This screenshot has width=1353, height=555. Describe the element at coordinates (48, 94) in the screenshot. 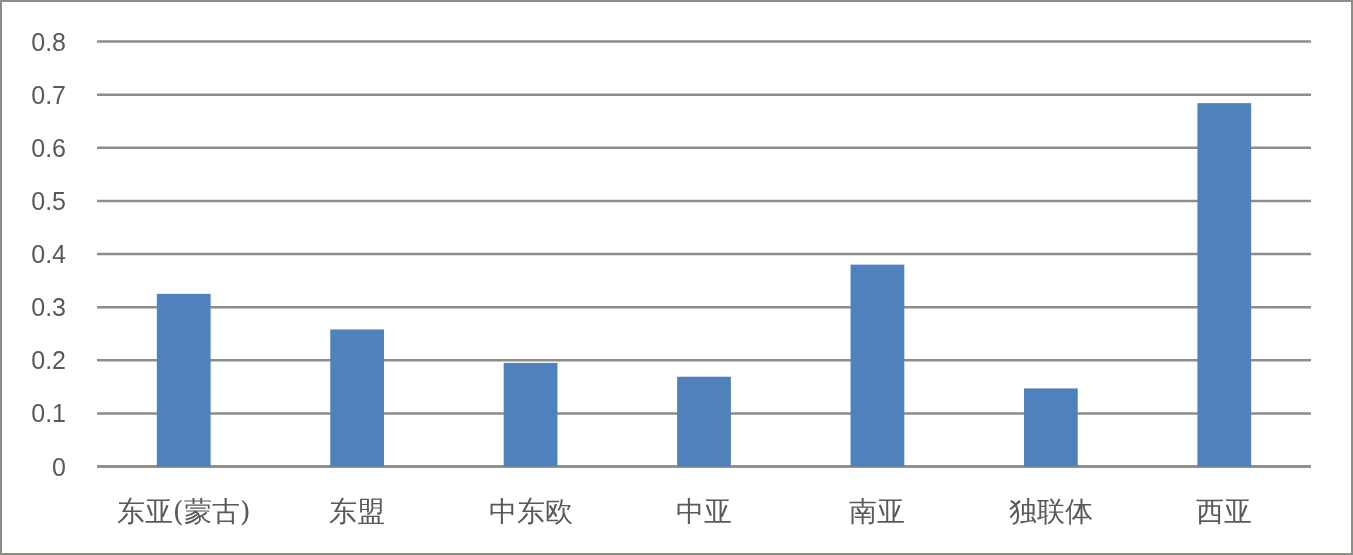

I see `y-tick-label: 0.7` at that location.